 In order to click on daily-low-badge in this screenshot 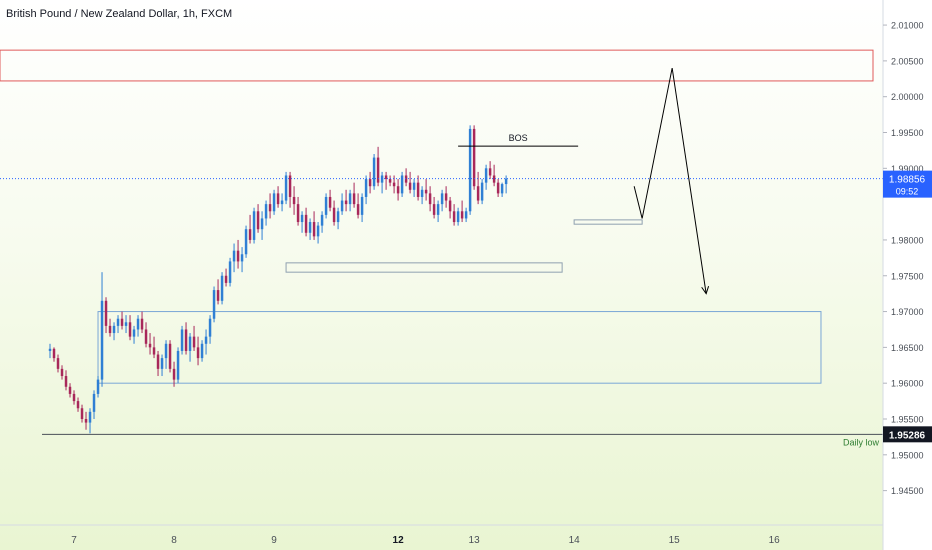, I will do `click(907, 434)`.